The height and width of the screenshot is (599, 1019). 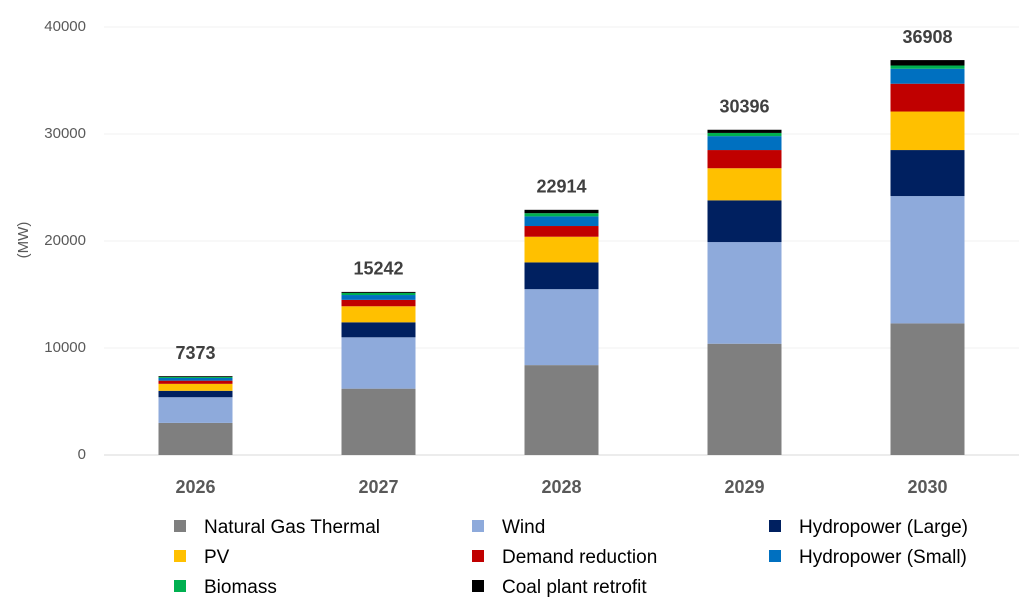 I want to click on total-label: 15242, so click(x=378, y=269).